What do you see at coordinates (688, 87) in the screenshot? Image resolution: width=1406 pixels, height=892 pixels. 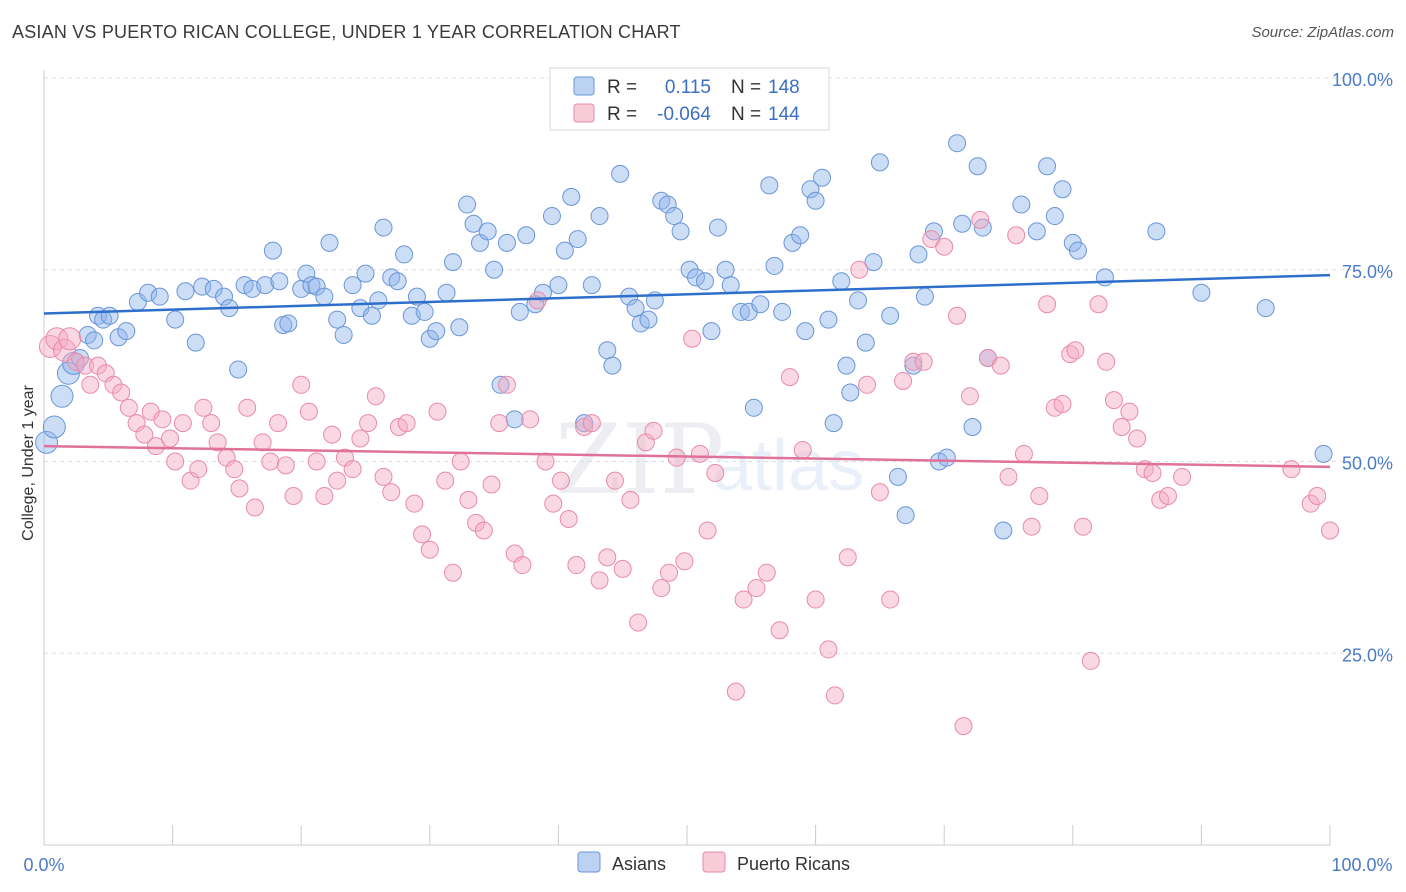 I see `legend-r-value-asians: 0.115` at bounding box center [688, 87].